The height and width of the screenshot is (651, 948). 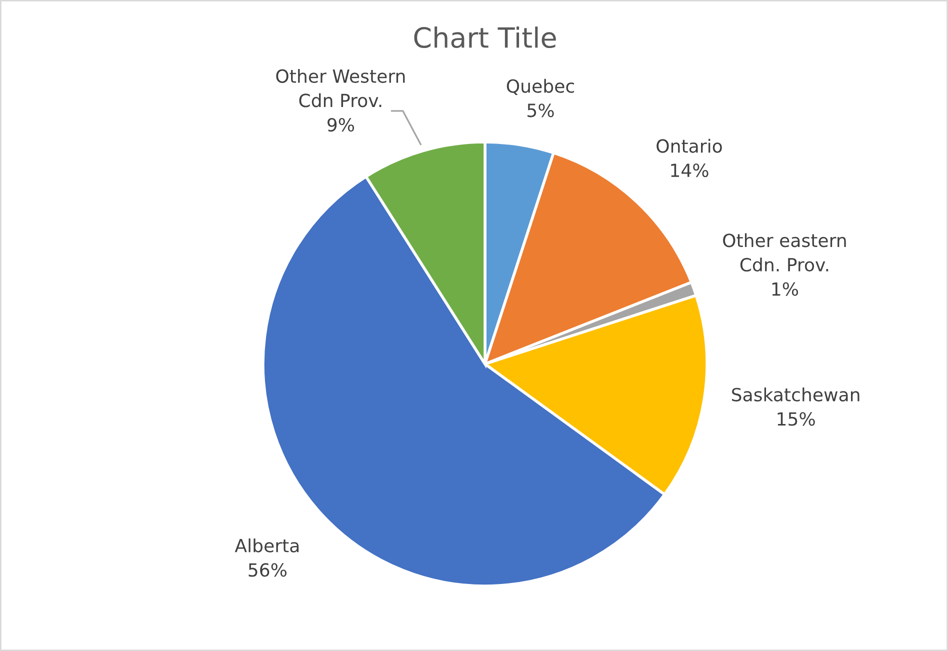 I want to click on data-label: 5%, so click(x=541, y=111).